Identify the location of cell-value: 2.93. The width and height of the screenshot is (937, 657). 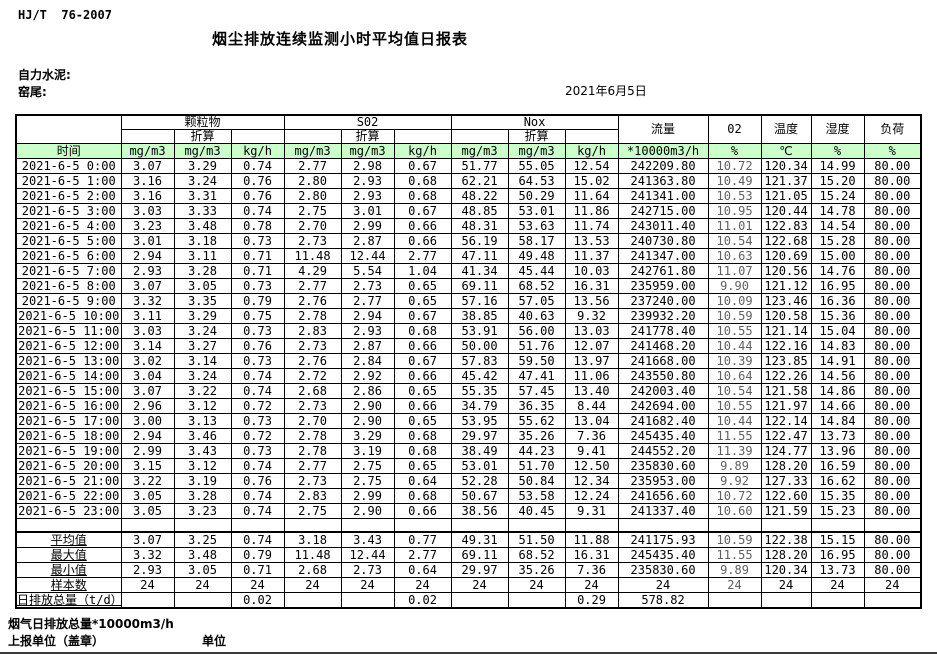
(367, 181).